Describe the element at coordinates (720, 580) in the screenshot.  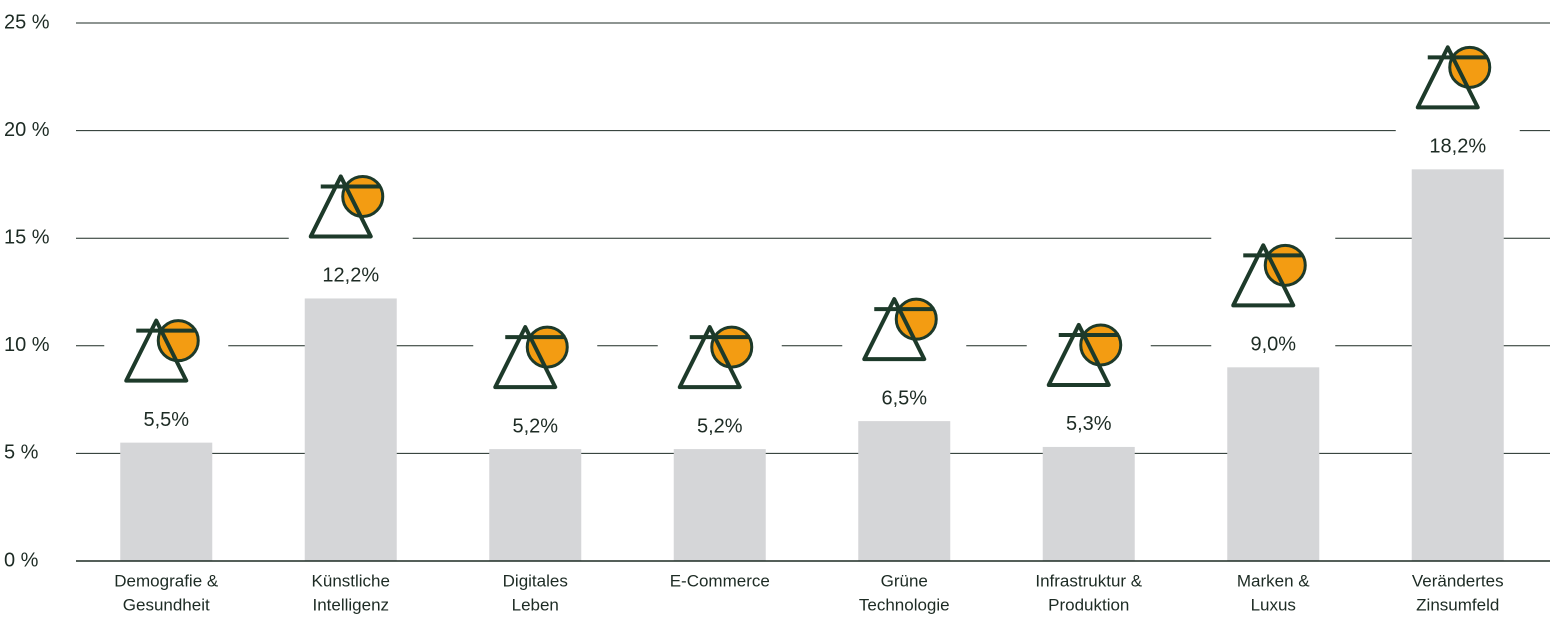
I see `x-tick-label: E-Commerce` at that location.